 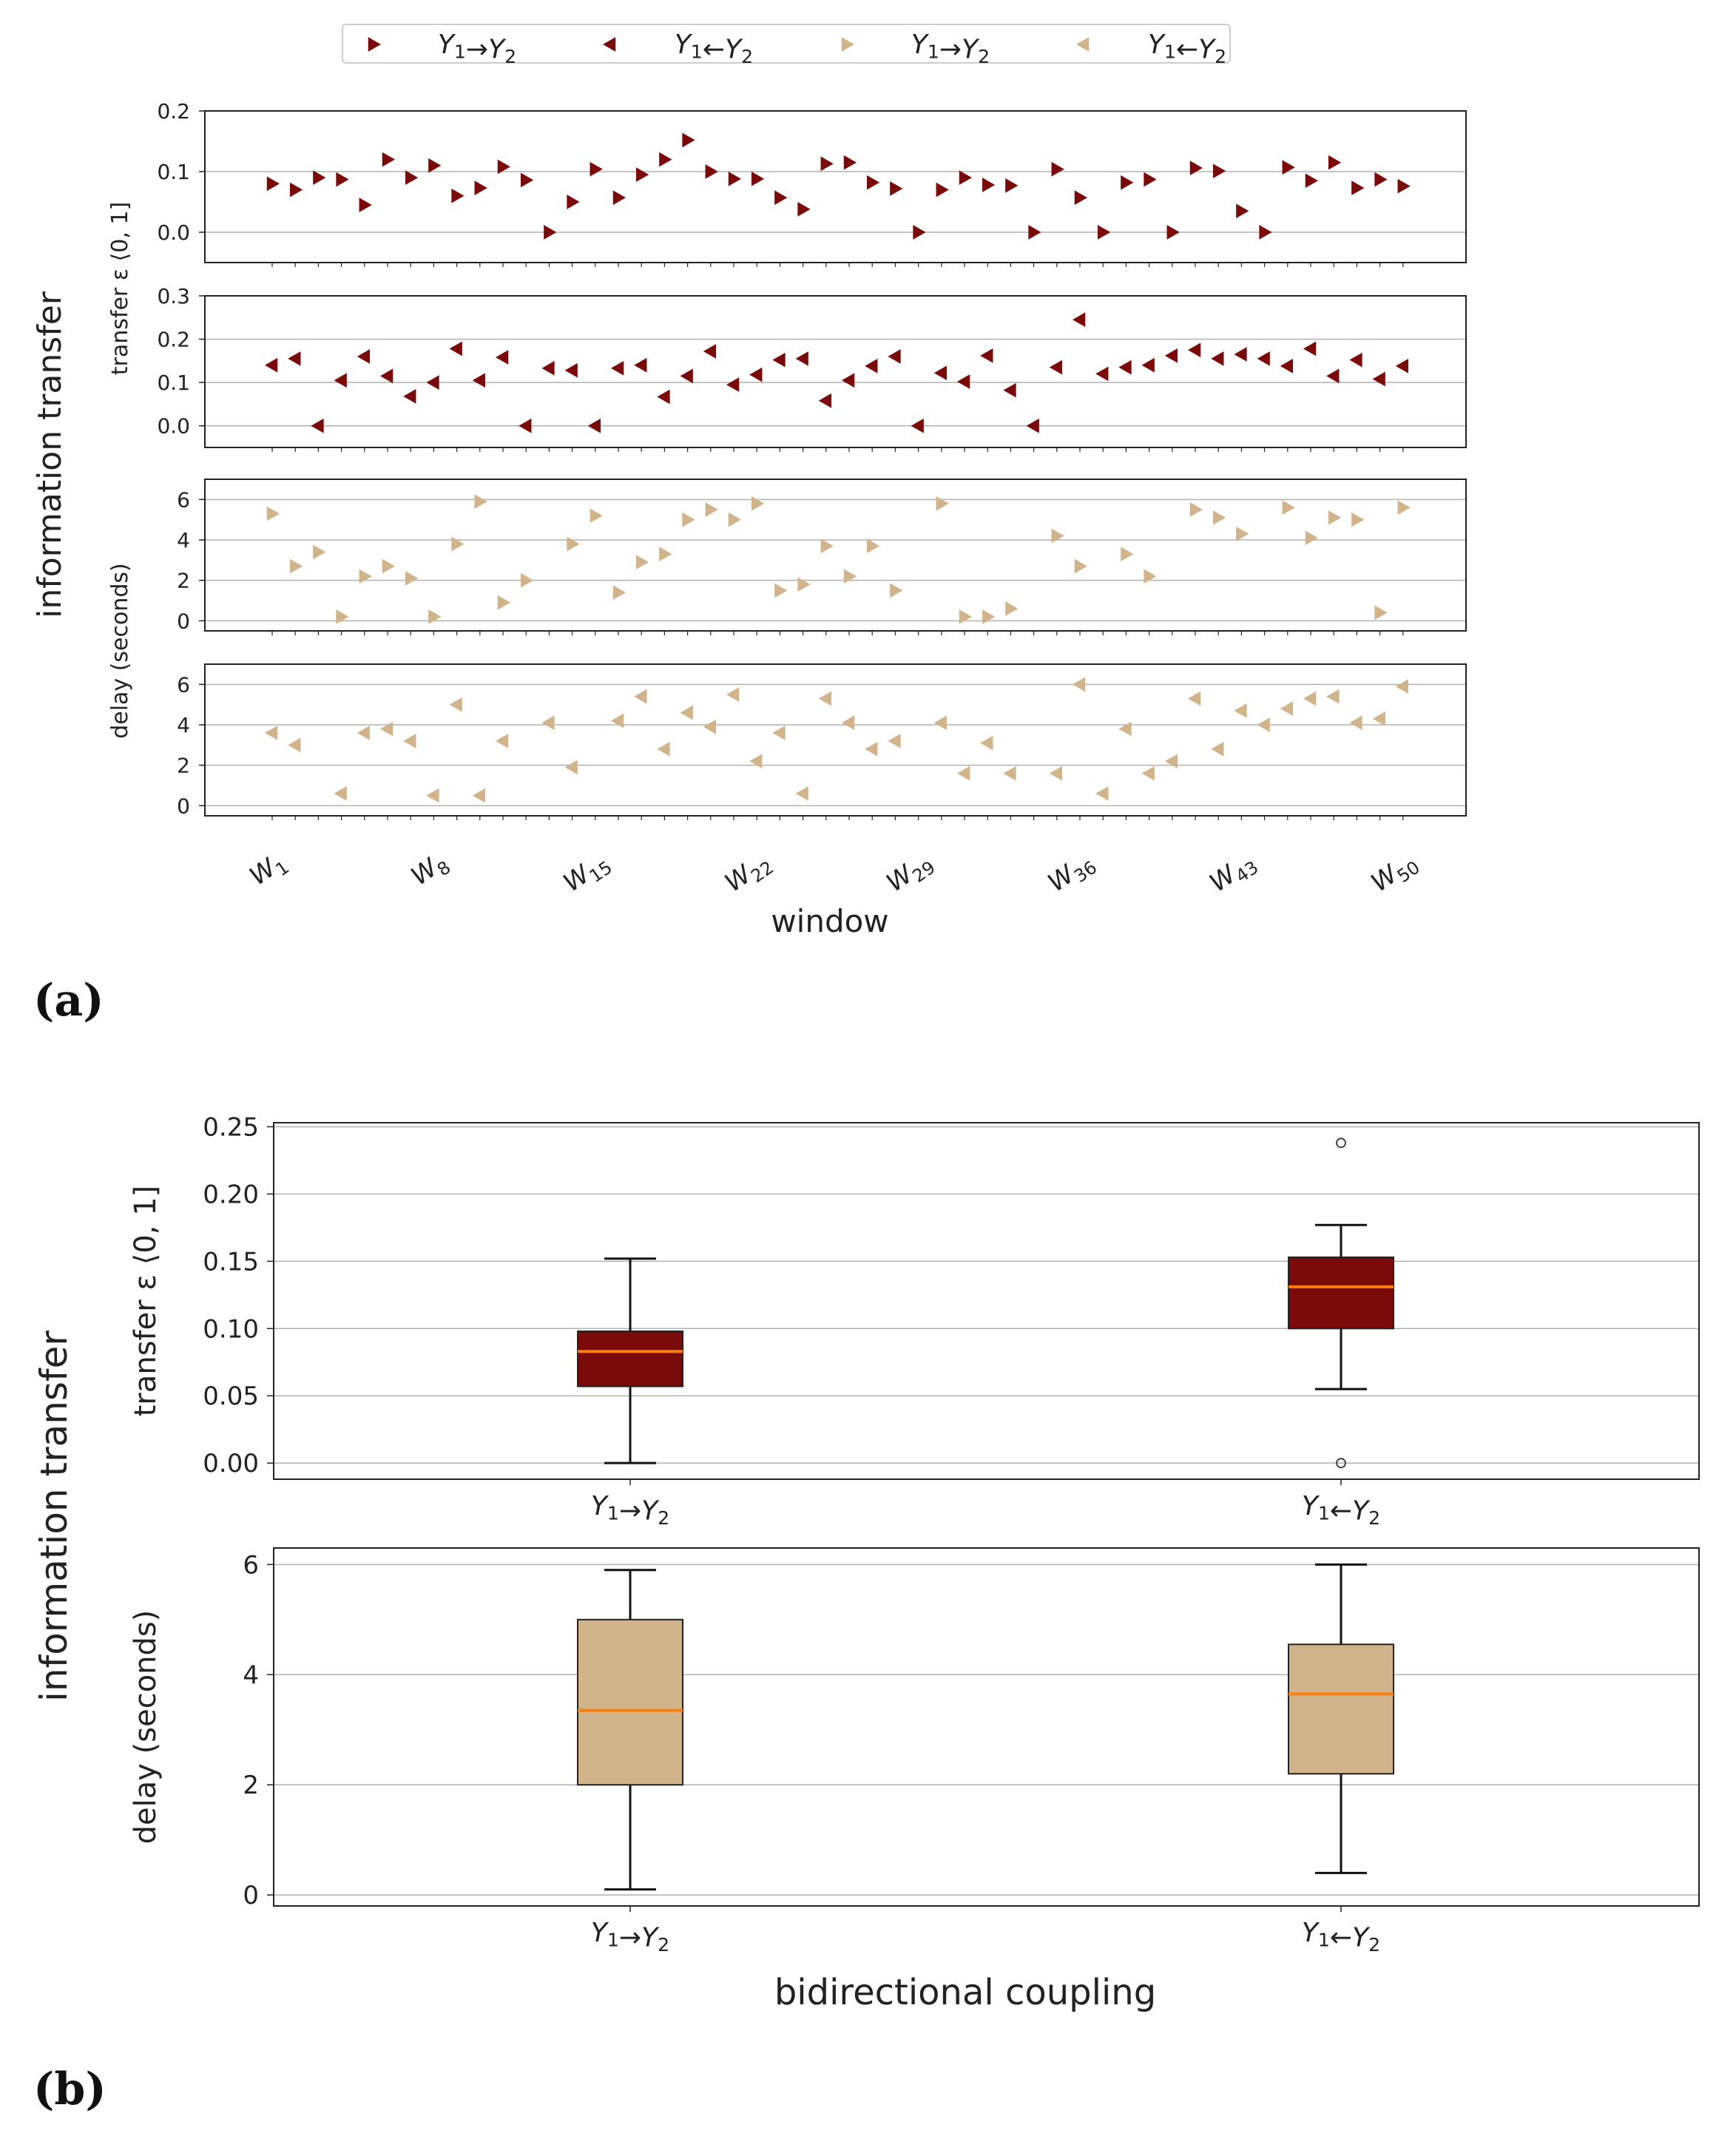 I want to click on subplot-a-4: 0 2 4 6, so click(x=822, y=742).